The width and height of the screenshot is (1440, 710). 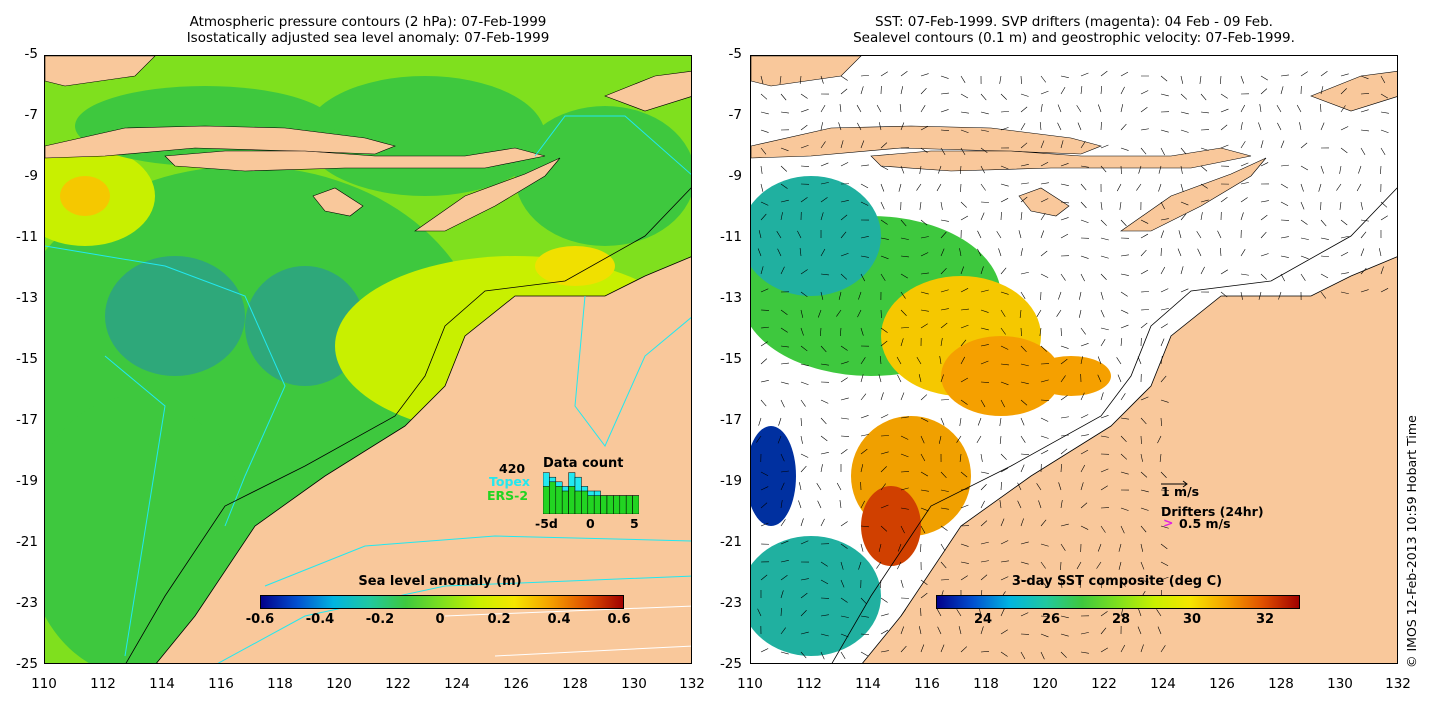 What do you see at coordinates (440, 619) in the screenshot?
I see `sla-colorbar-tick: 0` at bounding box center [440, 619].